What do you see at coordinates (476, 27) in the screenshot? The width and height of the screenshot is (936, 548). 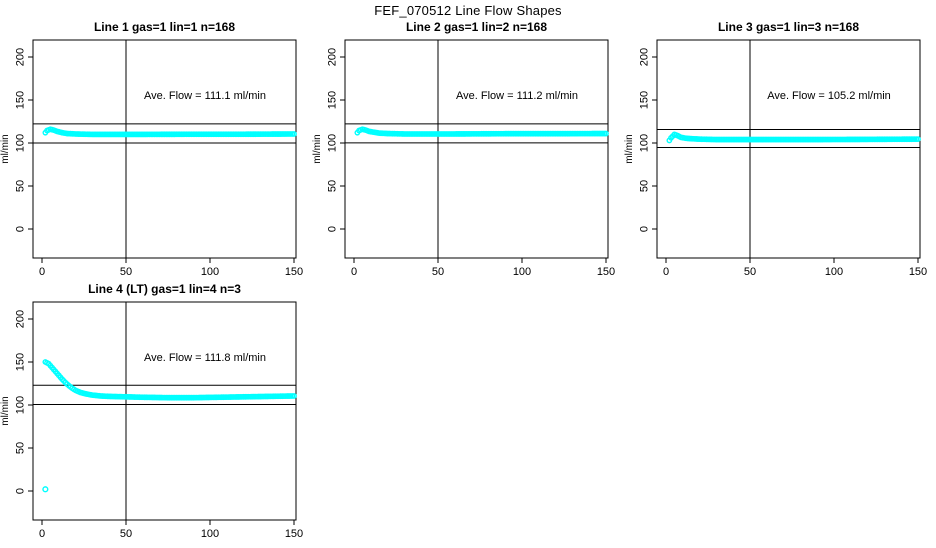 I see `panel-title: Line 2 gas=1 lin=2 n=168` at bounding box center [476, 27].